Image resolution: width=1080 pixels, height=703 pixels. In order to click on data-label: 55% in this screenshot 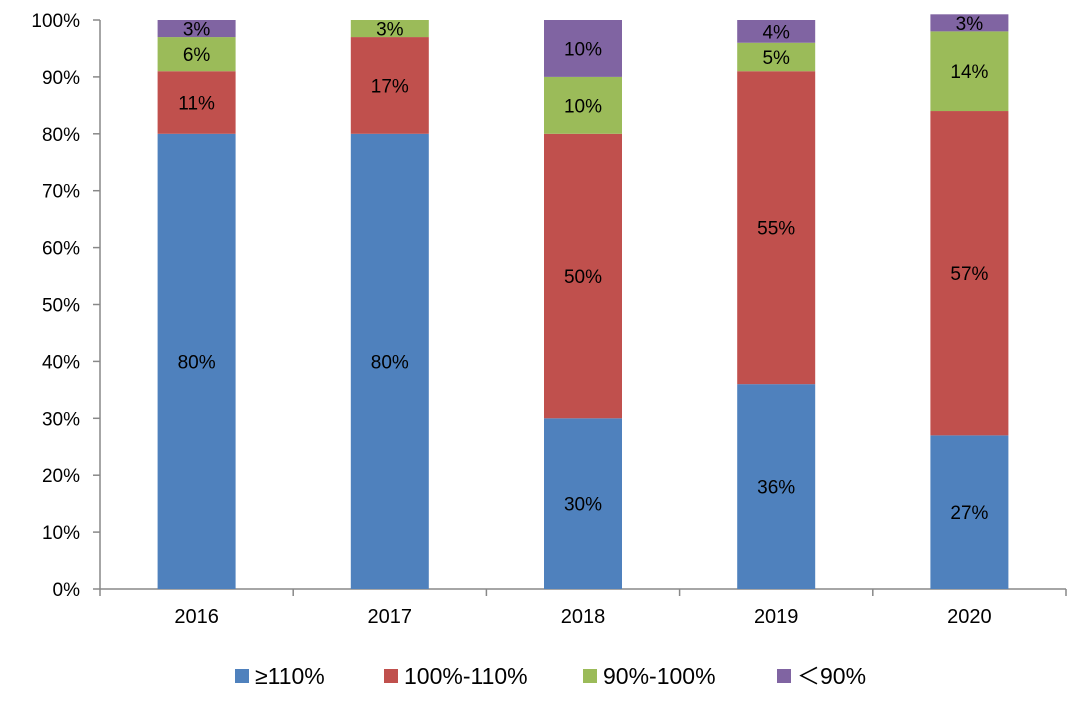, I will do `click(776, 229)`.